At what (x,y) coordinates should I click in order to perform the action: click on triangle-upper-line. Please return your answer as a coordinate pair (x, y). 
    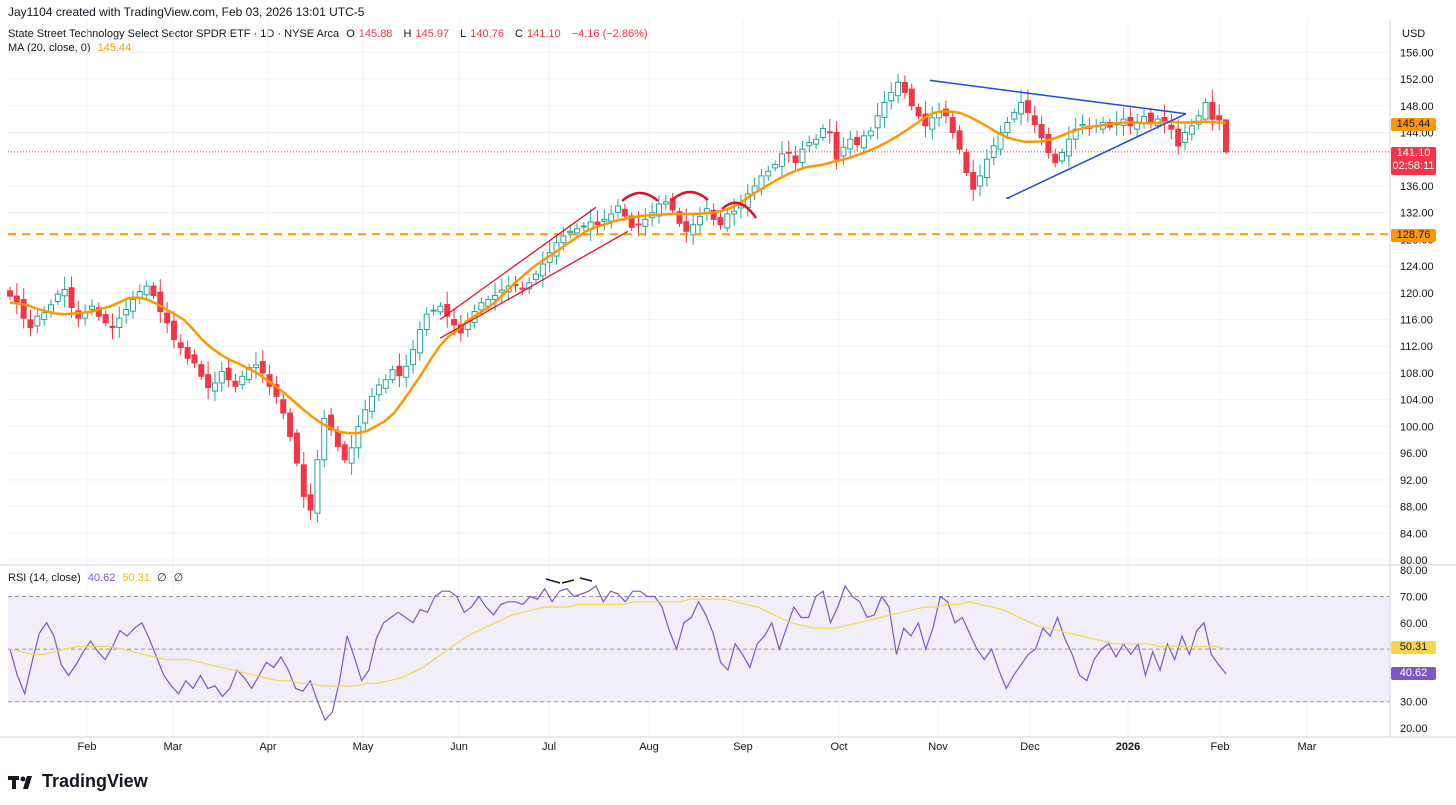
    Looking at the image, I should click on (1058, 97).